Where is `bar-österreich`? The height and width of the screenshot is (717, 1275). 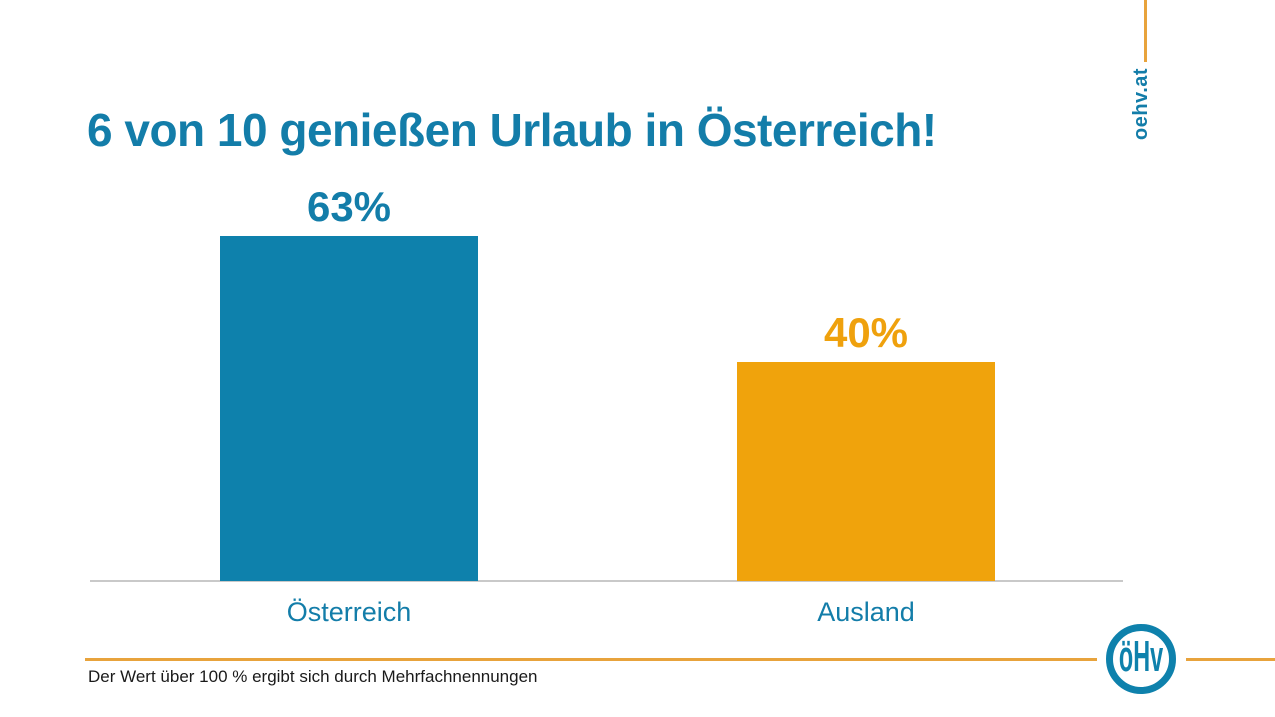 bar-österreich is located at coordinates (349, 408).